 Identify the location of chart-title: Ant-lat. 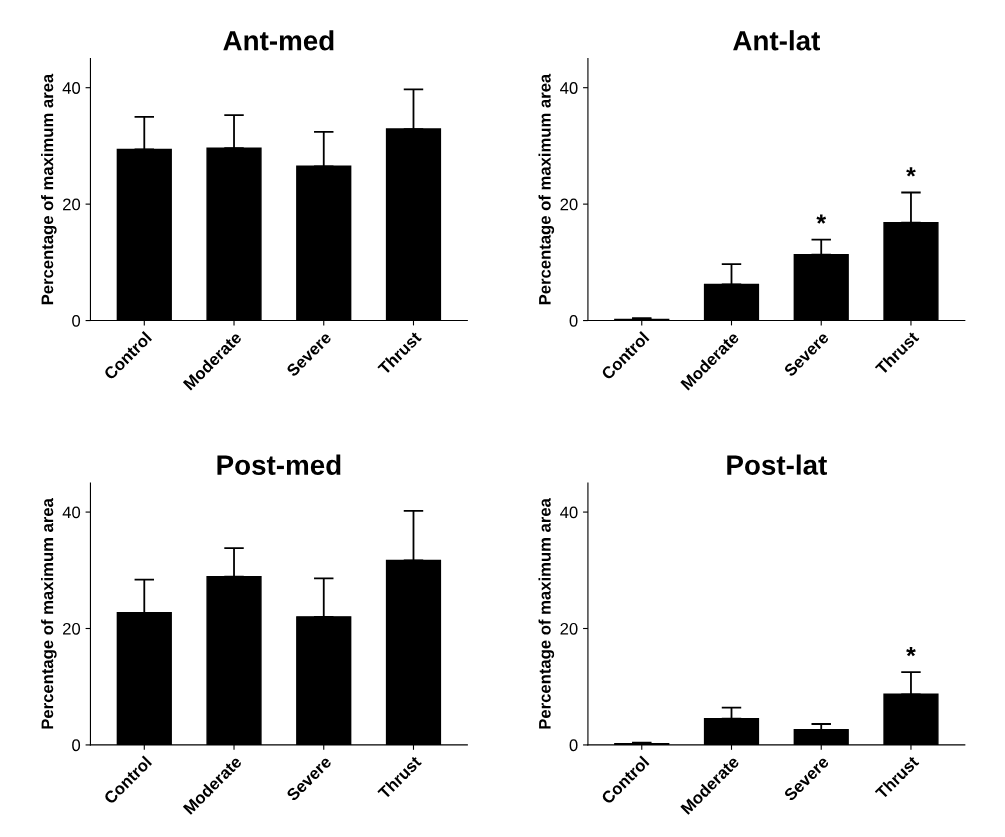
(776, 40).